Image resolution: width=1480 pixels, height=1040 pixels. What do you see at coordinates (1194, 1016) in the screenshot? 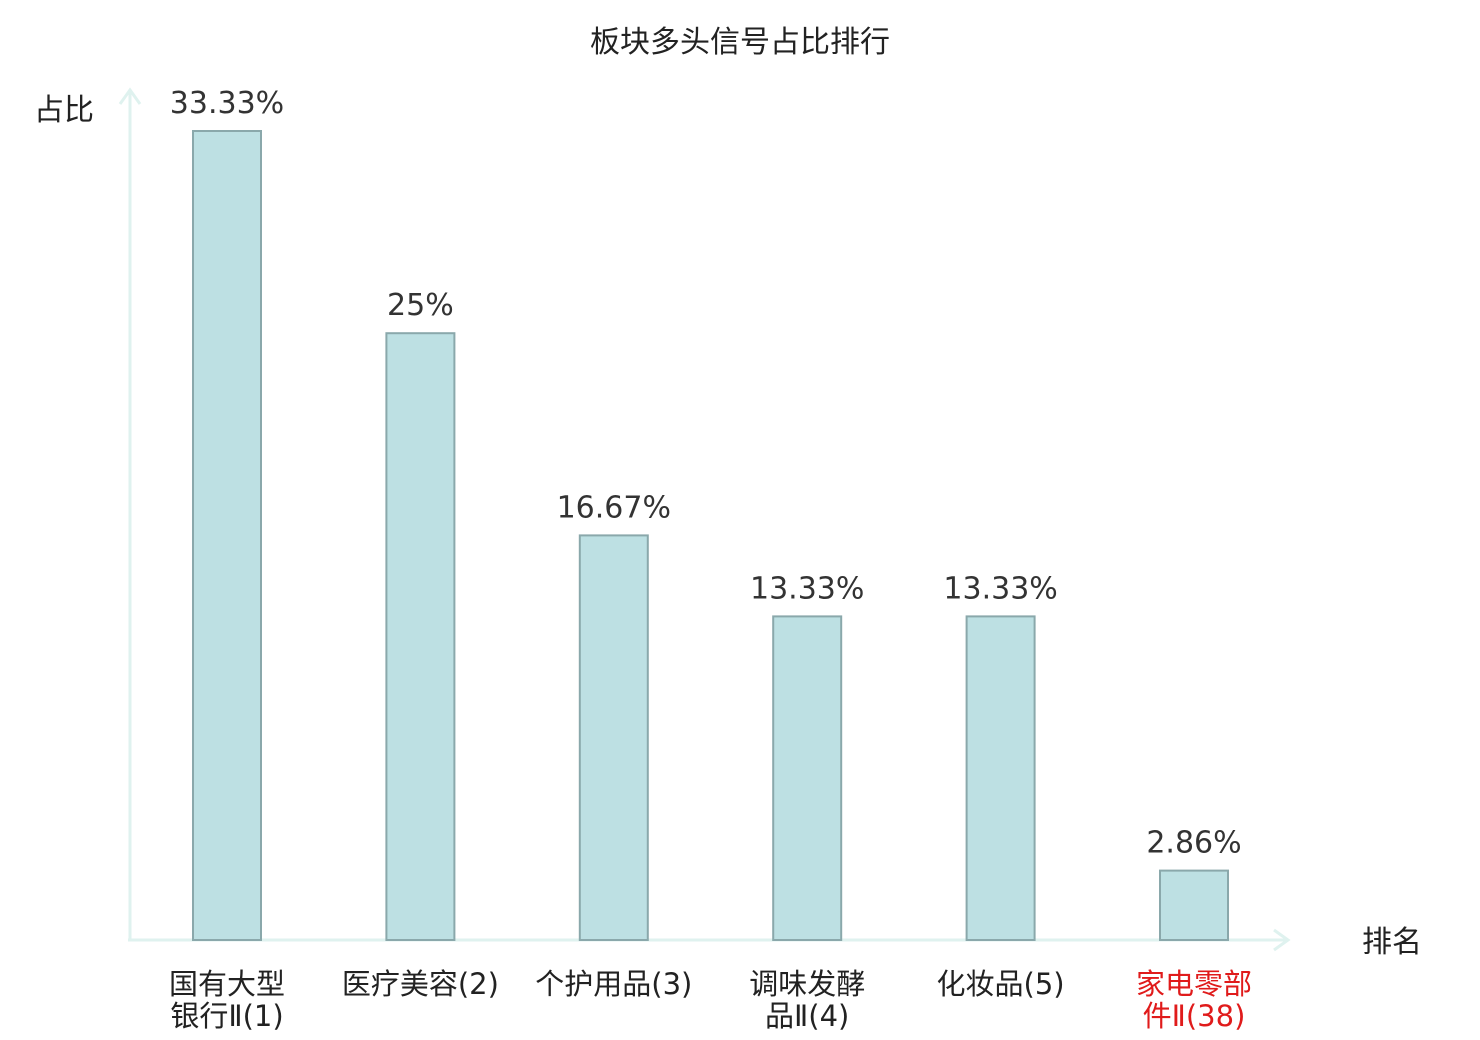
I see `category-label: 件Ⅱ(38)` at bounding box center [1194, 1016].